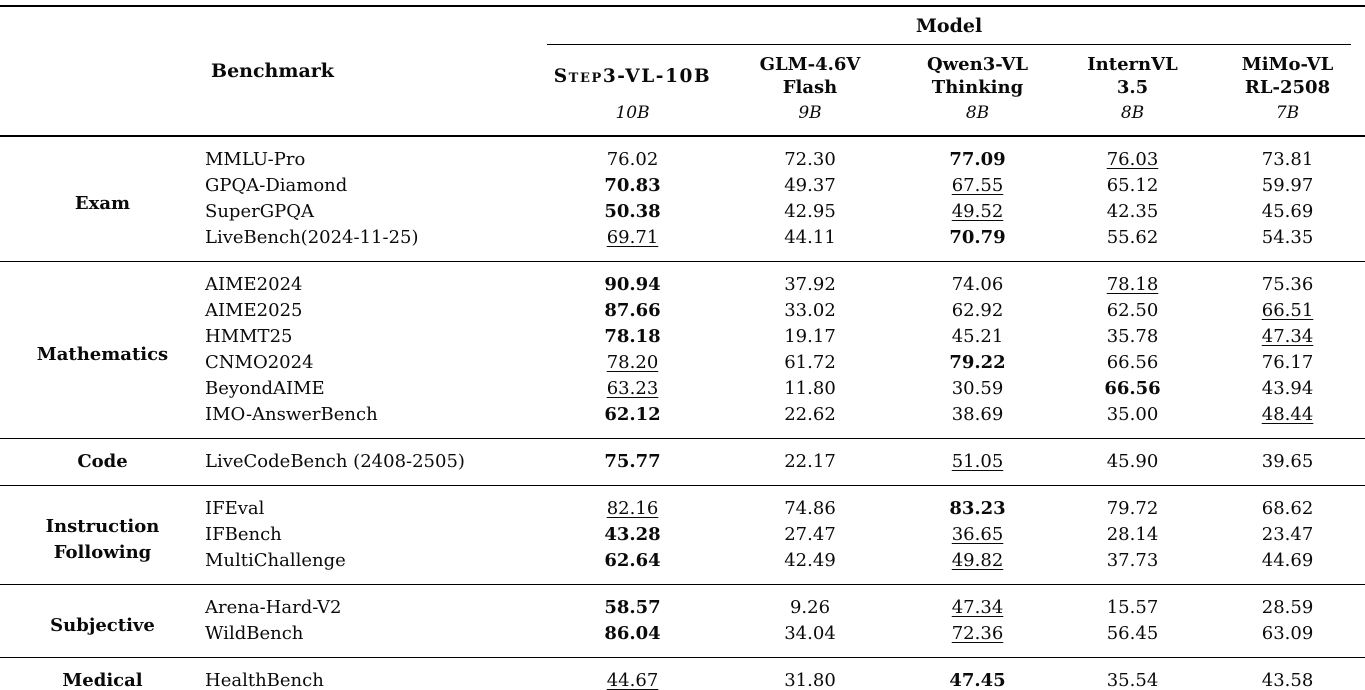 The width and height of the screenshot is (1365, 690). I want to click on table-row-cnmo2024: CNMO2024 78.20 61.72 79.22 66.56 76.17, so click(682, 363).